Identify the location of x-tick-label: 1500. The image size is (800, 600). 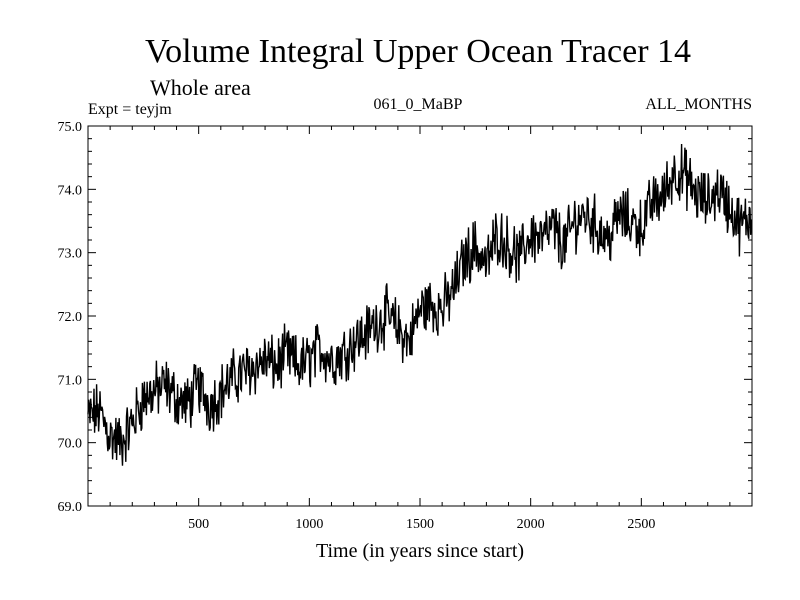
(420, 524).